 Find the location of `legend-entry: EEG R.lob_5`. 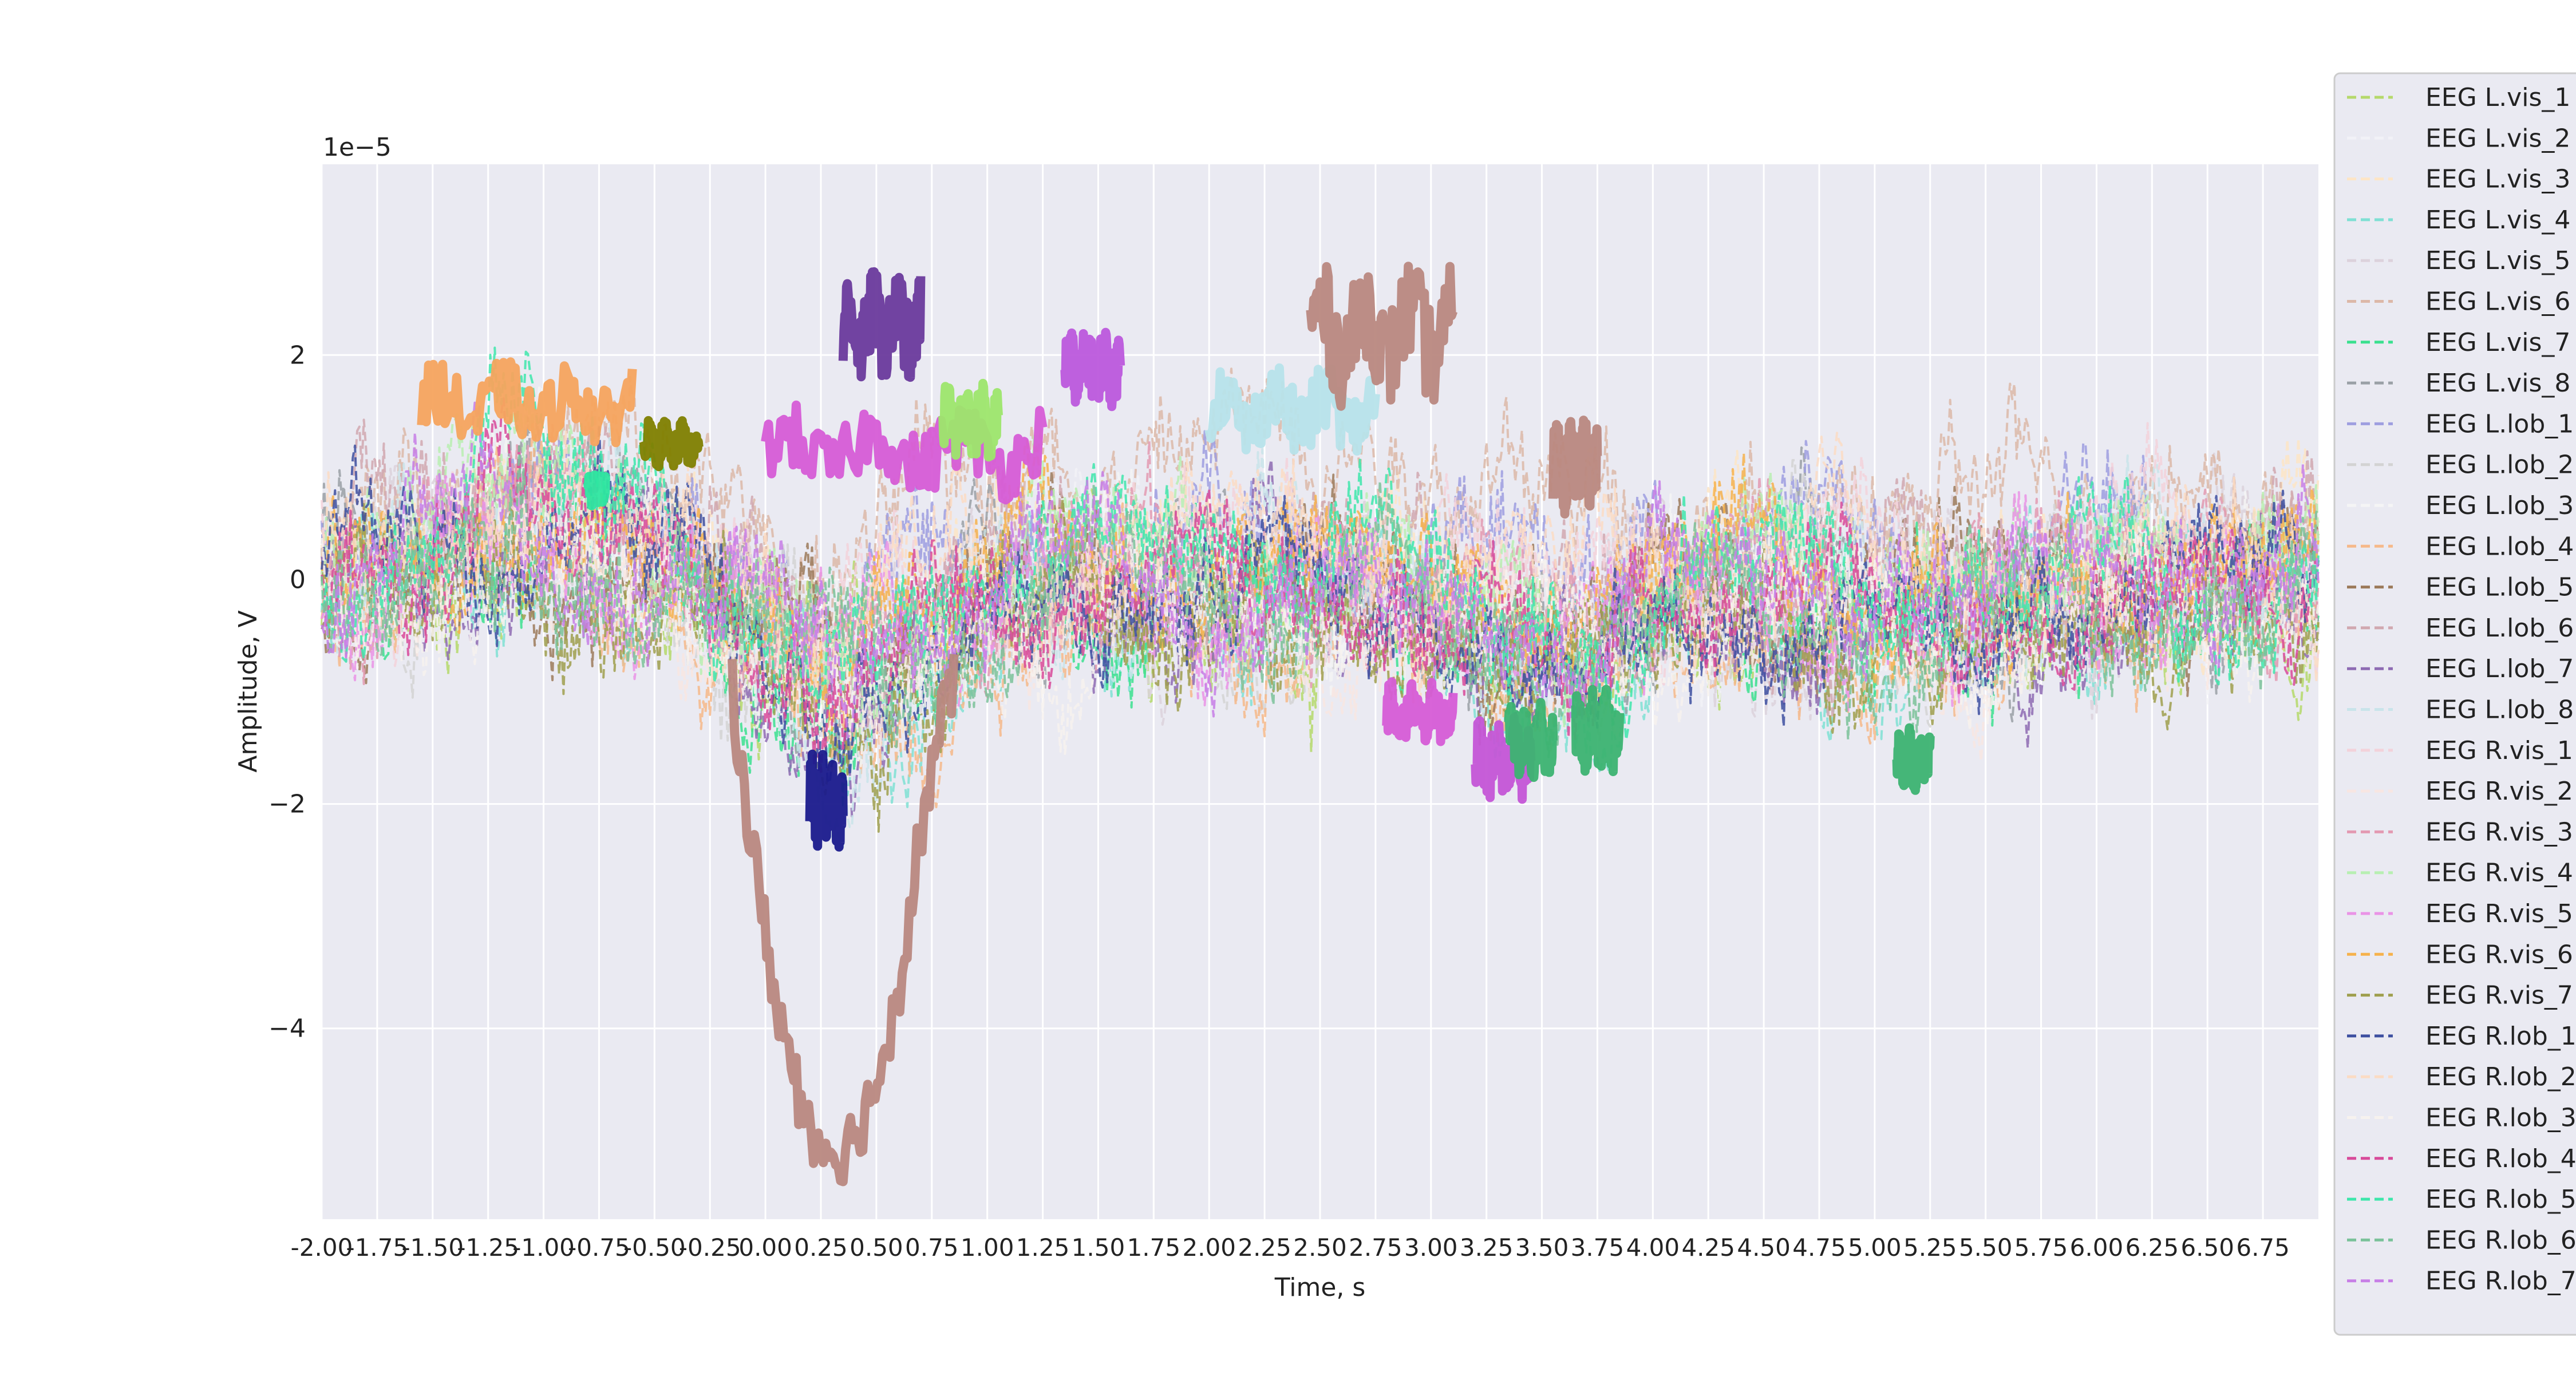

legend-entry: EEG R.lob_5 is located at coordinates (2461, 1199).